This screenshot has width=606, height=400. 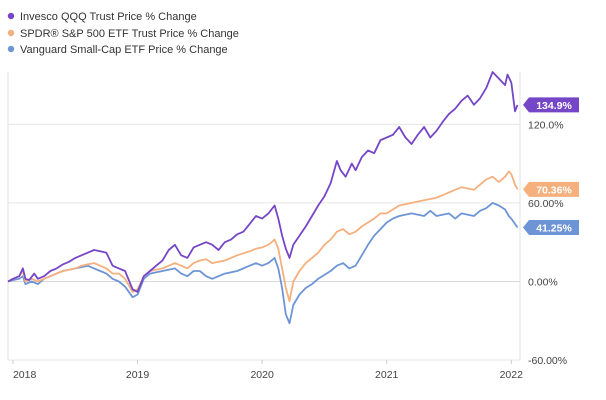 I want to click on x-axis: 2018 2019 2020 2021 2022, so click(x=268, y=370).